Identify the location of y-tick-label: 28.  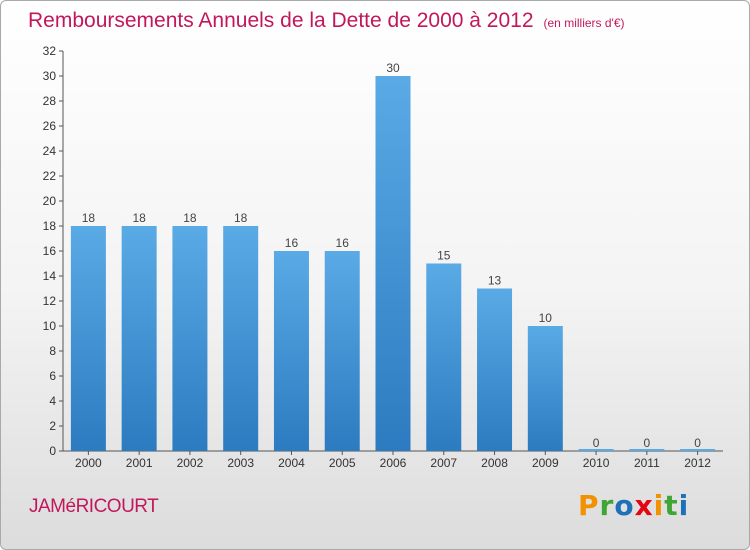
(50, 101).